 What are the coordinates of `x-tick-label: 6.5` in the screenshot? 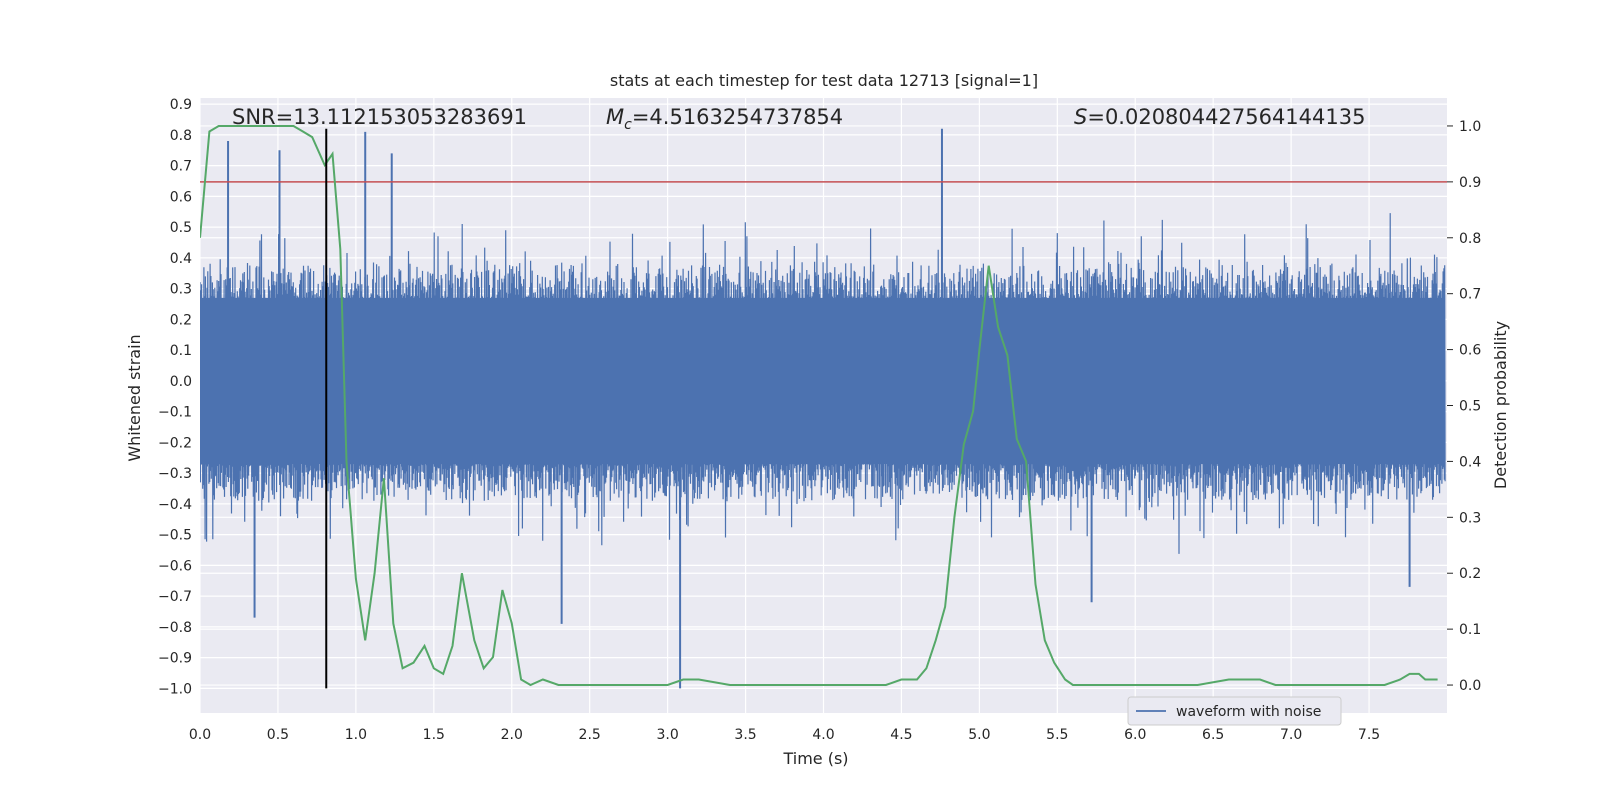 It's located at (1213, 735).